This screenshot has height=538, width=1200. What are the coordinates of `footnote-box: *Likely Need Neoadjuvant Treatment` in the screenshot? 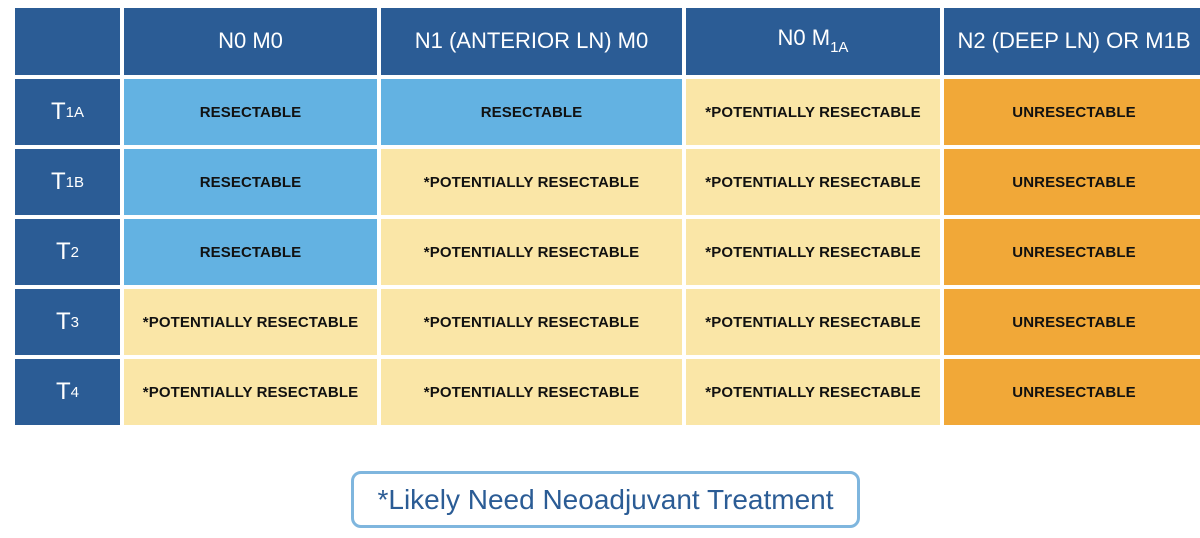 It's located at (605, 499).